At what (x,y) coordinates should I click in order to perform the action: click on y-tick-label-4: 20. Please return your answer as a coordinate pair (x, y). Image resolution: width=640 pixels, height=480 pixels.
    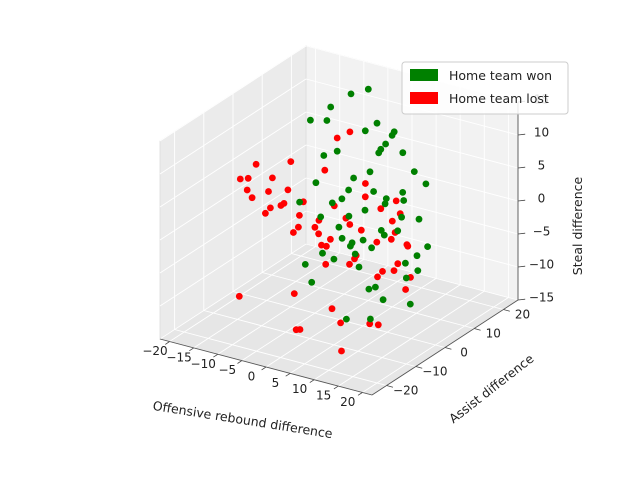
    Looking at the image, I should click on (522, 315).